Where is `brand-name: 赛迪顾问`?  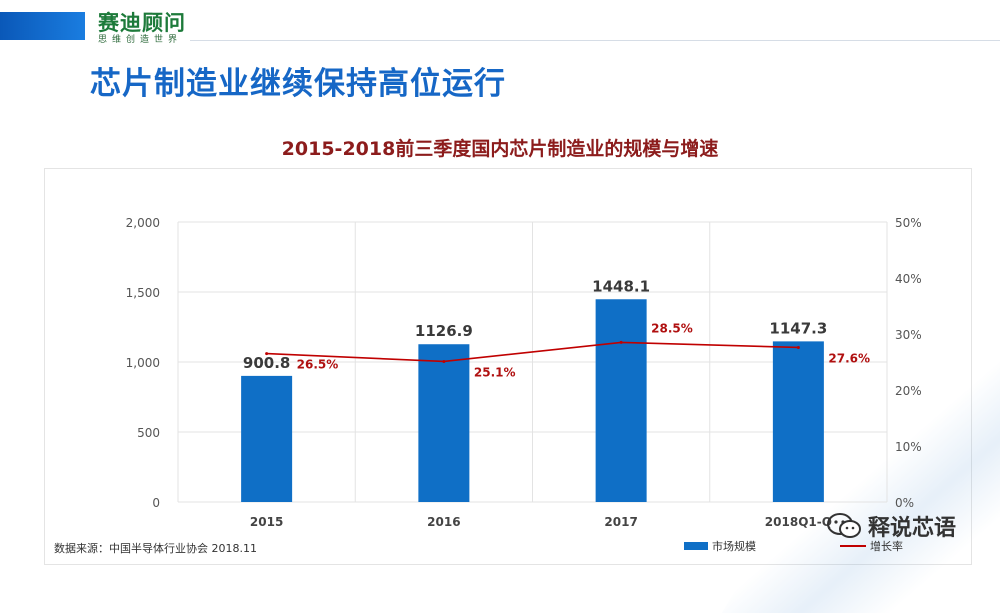
brand-name: 赛迪顾问 is located at coordinates (142, 22).